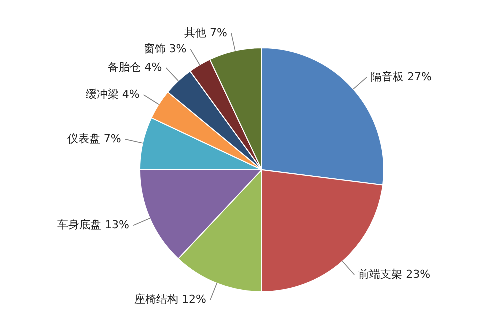  What do you see at coordinates (206, 33) in the screenshot?
I see `slice-label: 其他 7%` at bounding box center [206, 33].